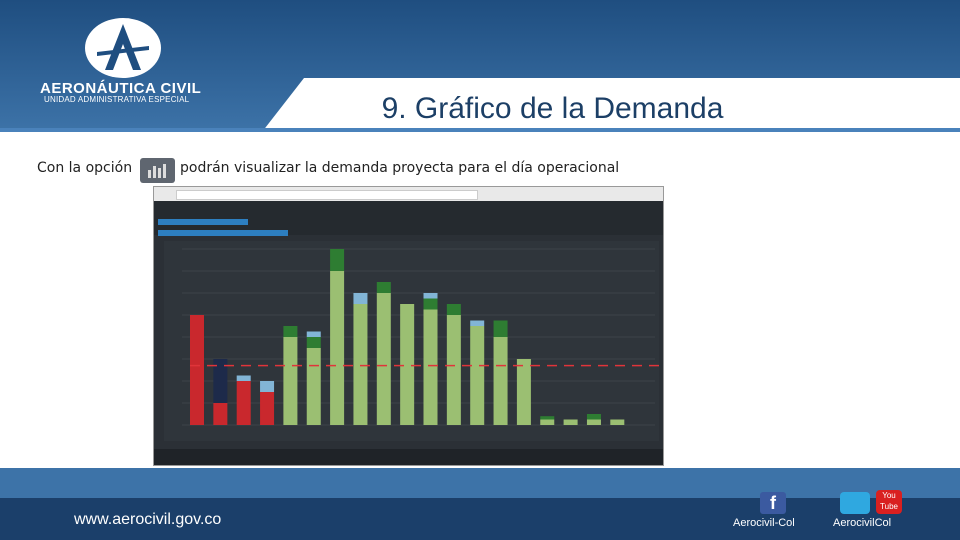 The image size is (960, 540). I want to click on view-buttons, so click(223, 233).